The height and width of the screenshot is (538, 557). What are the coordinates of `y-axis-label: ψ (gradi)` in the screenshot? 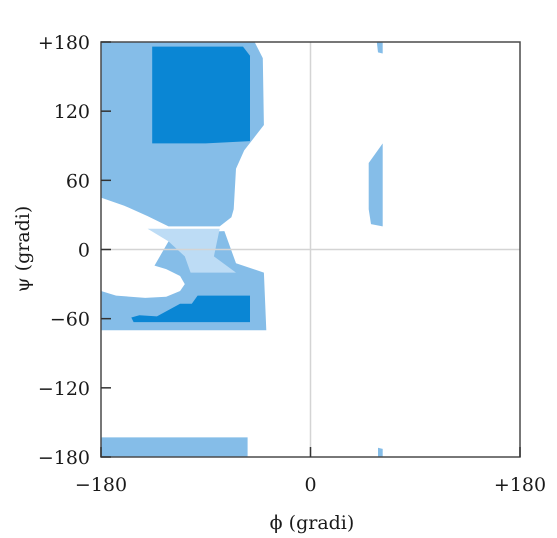 It's located at (23, 249).